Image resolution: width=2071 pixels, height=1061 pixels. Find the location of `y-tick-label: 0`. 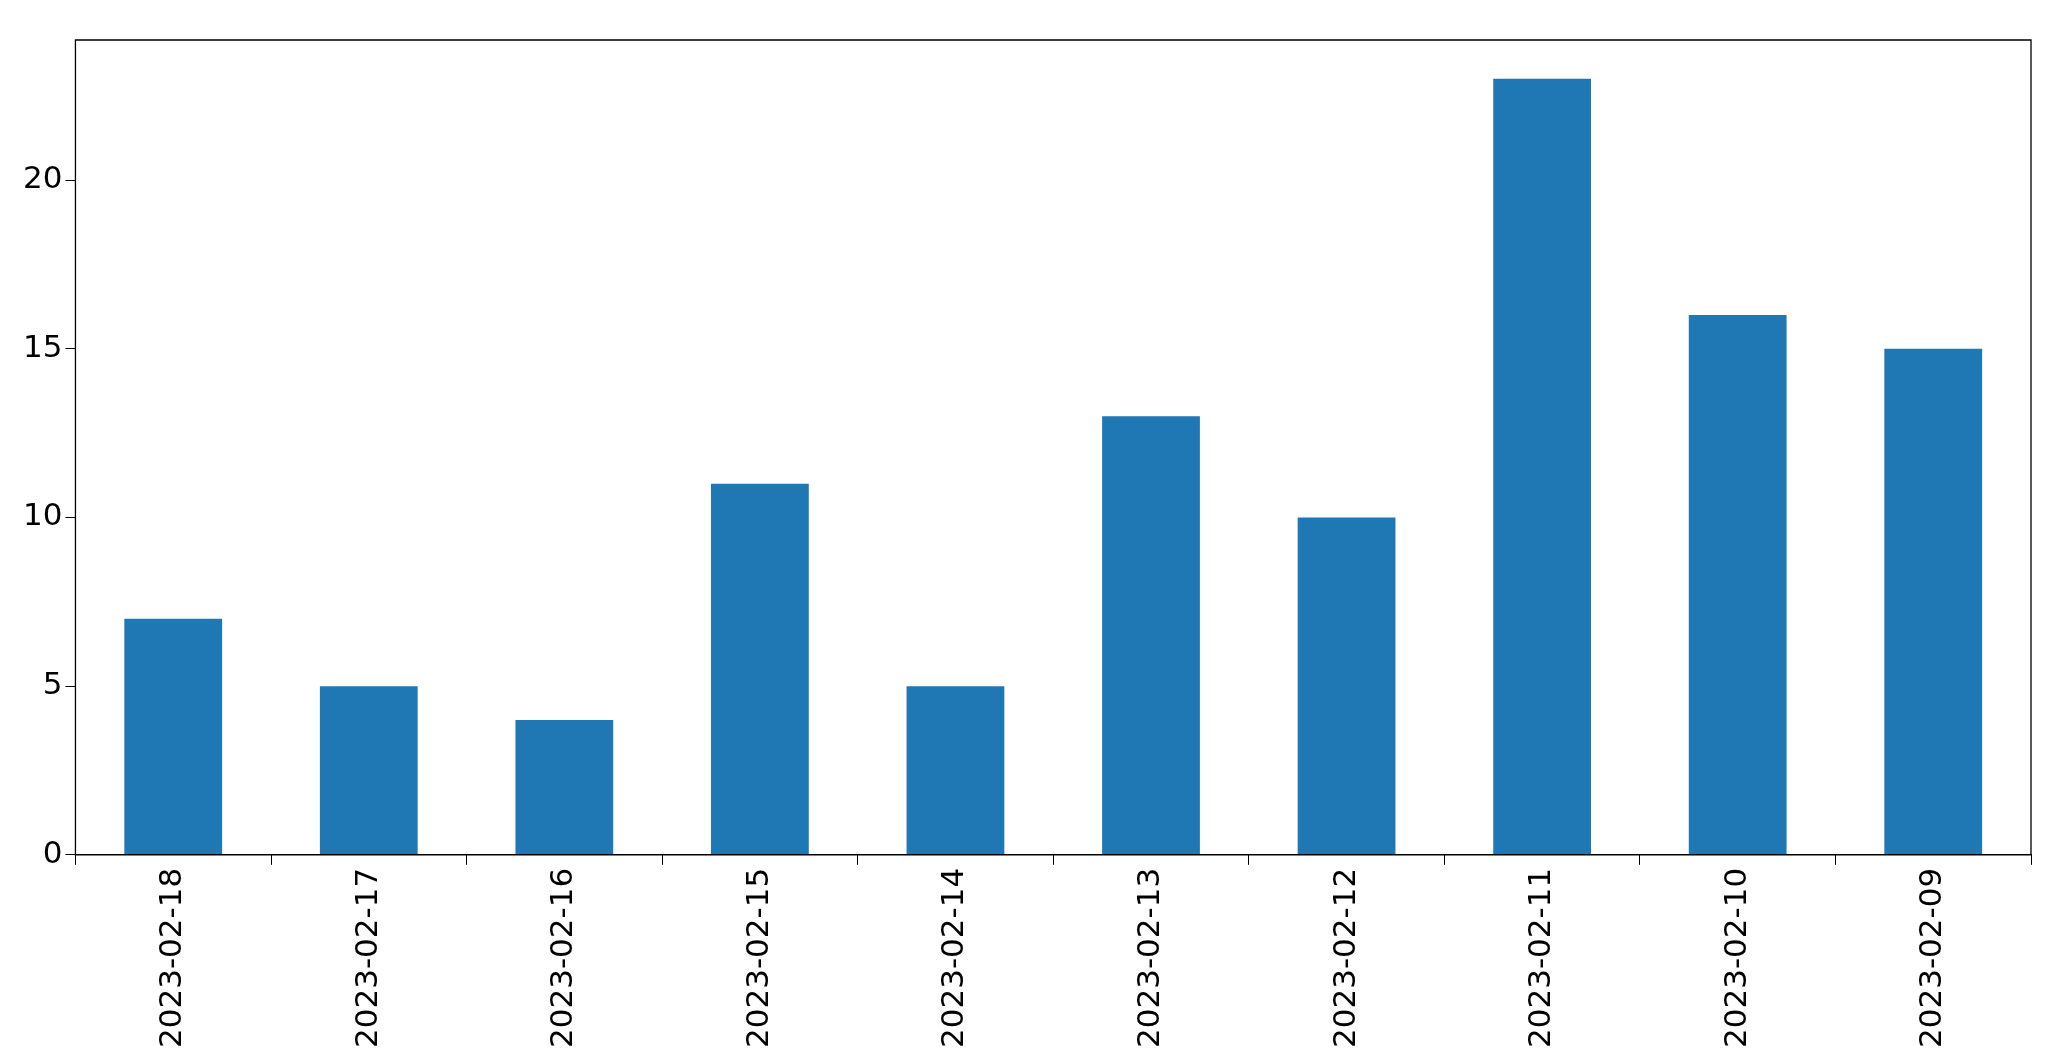

y-tick-label: 0 is located at coordinates (52, 851).